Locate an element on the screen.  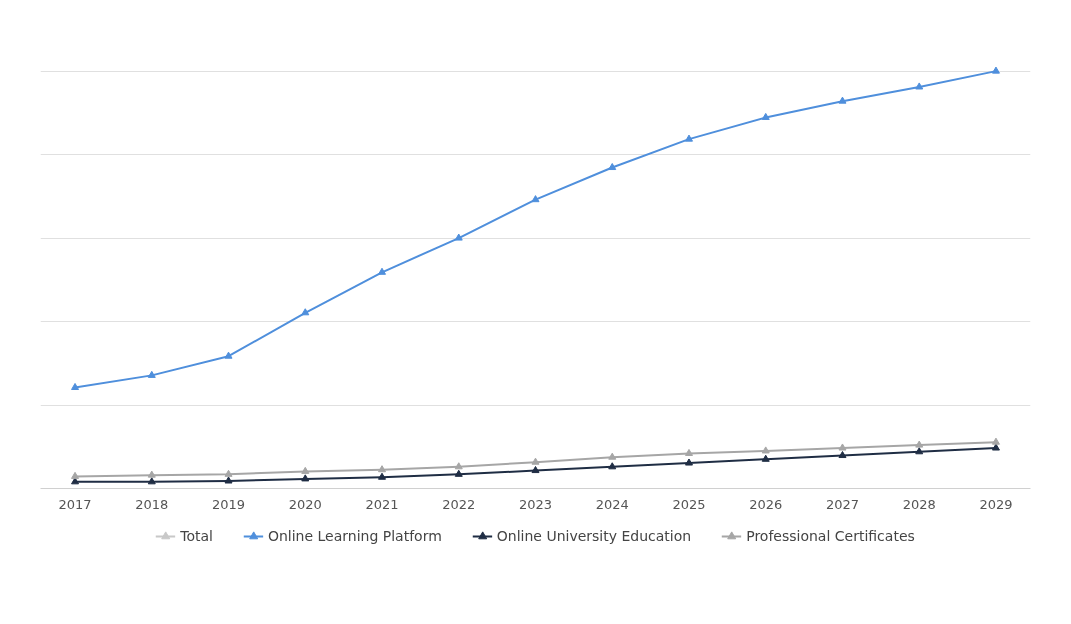
x-tick-label: 2028 is located at coordinates (919, 504).